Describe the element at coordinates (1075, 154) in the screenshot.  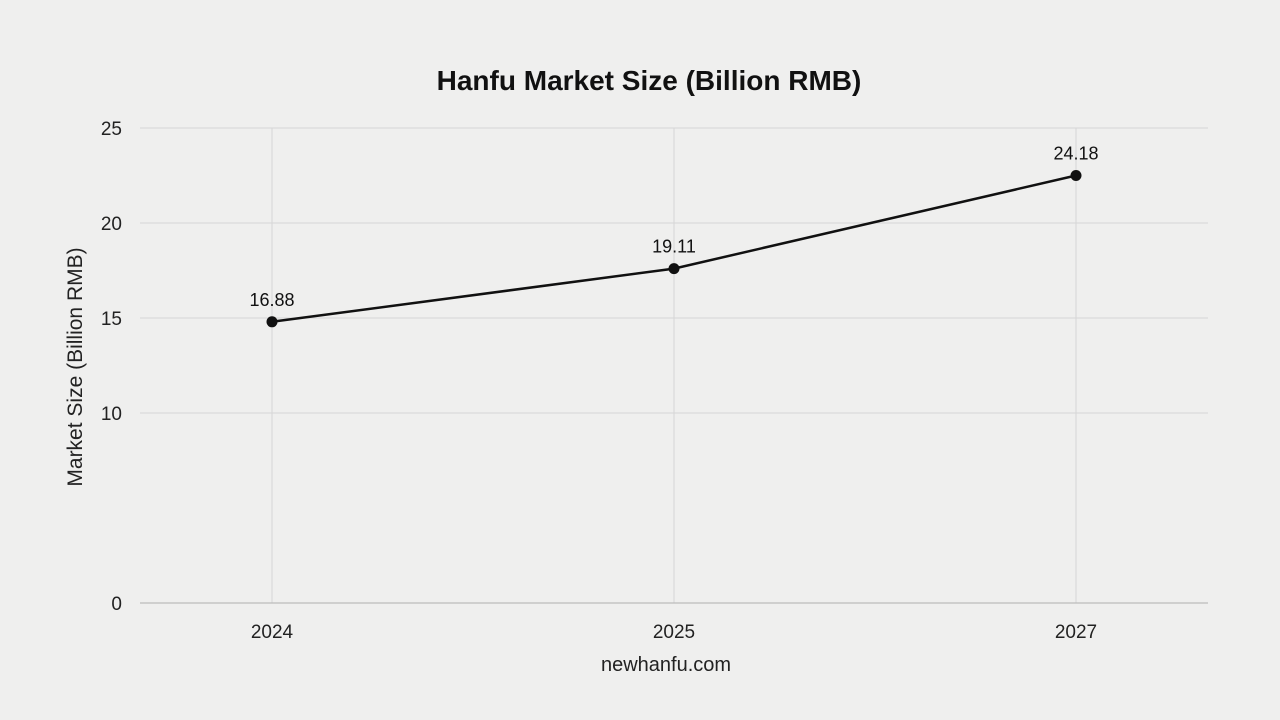
I see `data-label: 24.18` at that location.